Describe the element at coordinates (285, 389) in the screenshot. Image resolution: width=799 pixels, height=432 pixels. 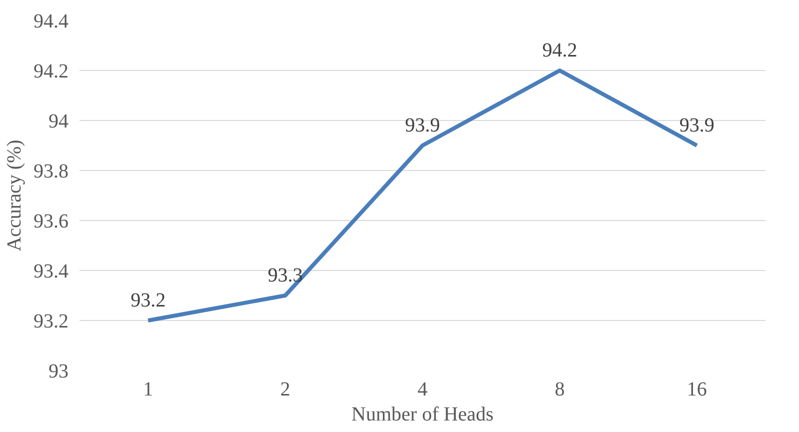
I see `x-tick-label: 2` at that location.